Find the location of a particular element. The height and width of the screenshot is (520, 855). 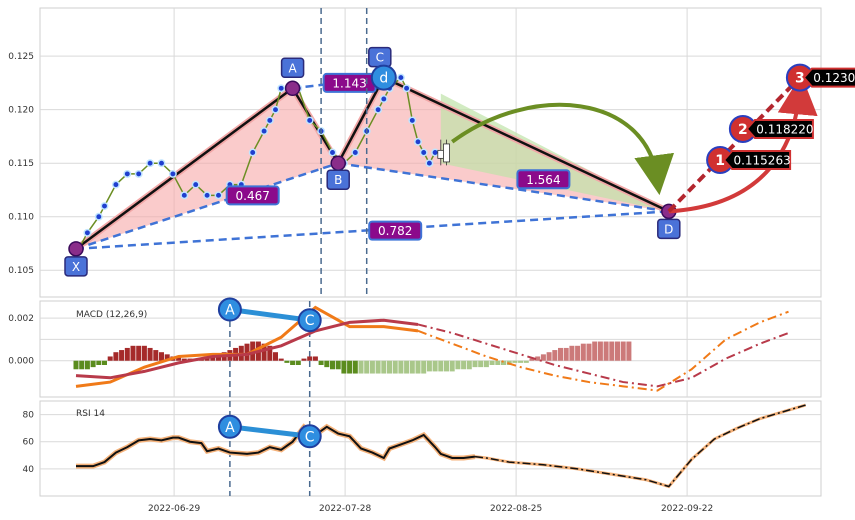

d-marker-label: d is located at coordinates (383, 79).